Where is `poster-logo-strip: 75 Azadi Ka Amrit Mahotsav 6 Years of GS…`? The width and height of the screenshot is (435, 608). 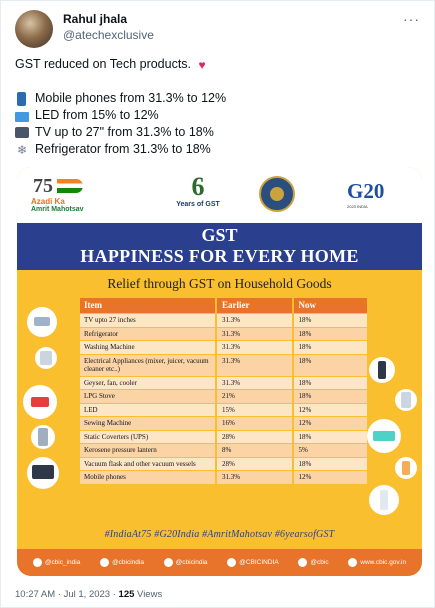
poster-logo-strip: 75 Azadi Ka Amrit Mahotsav 6 Years of GS… is located at coordinates (219, 195).